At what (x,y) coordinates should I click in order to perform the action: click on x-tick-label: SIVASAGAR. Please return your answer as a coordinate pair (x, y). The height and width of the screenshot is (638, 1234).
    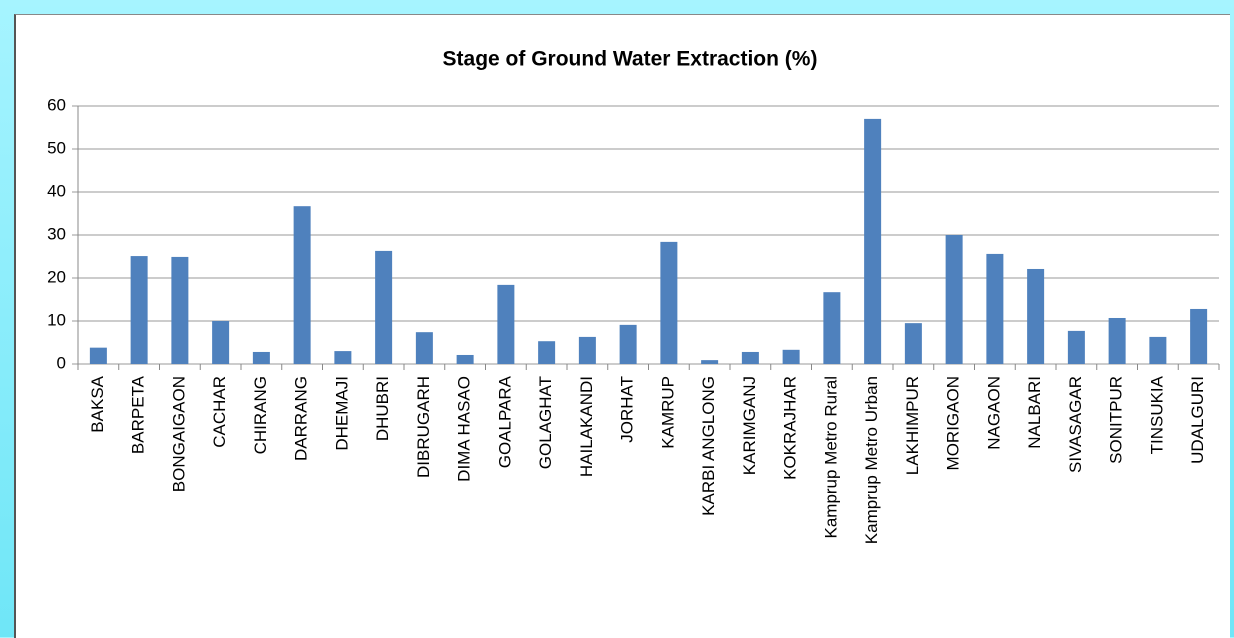
    Looking at the image, I should click on (1075, 424).